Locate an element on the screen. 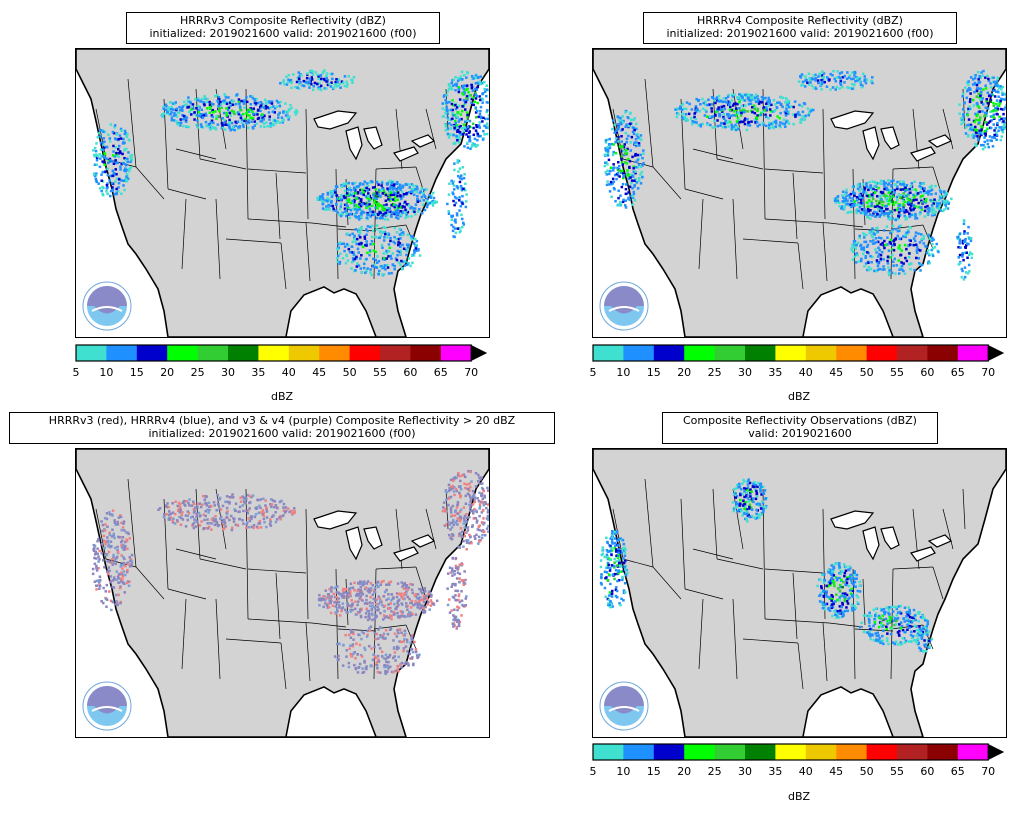 This screenshot has width=1021, height=819. map-hrrrv4 is located at coordinates (799, 193).